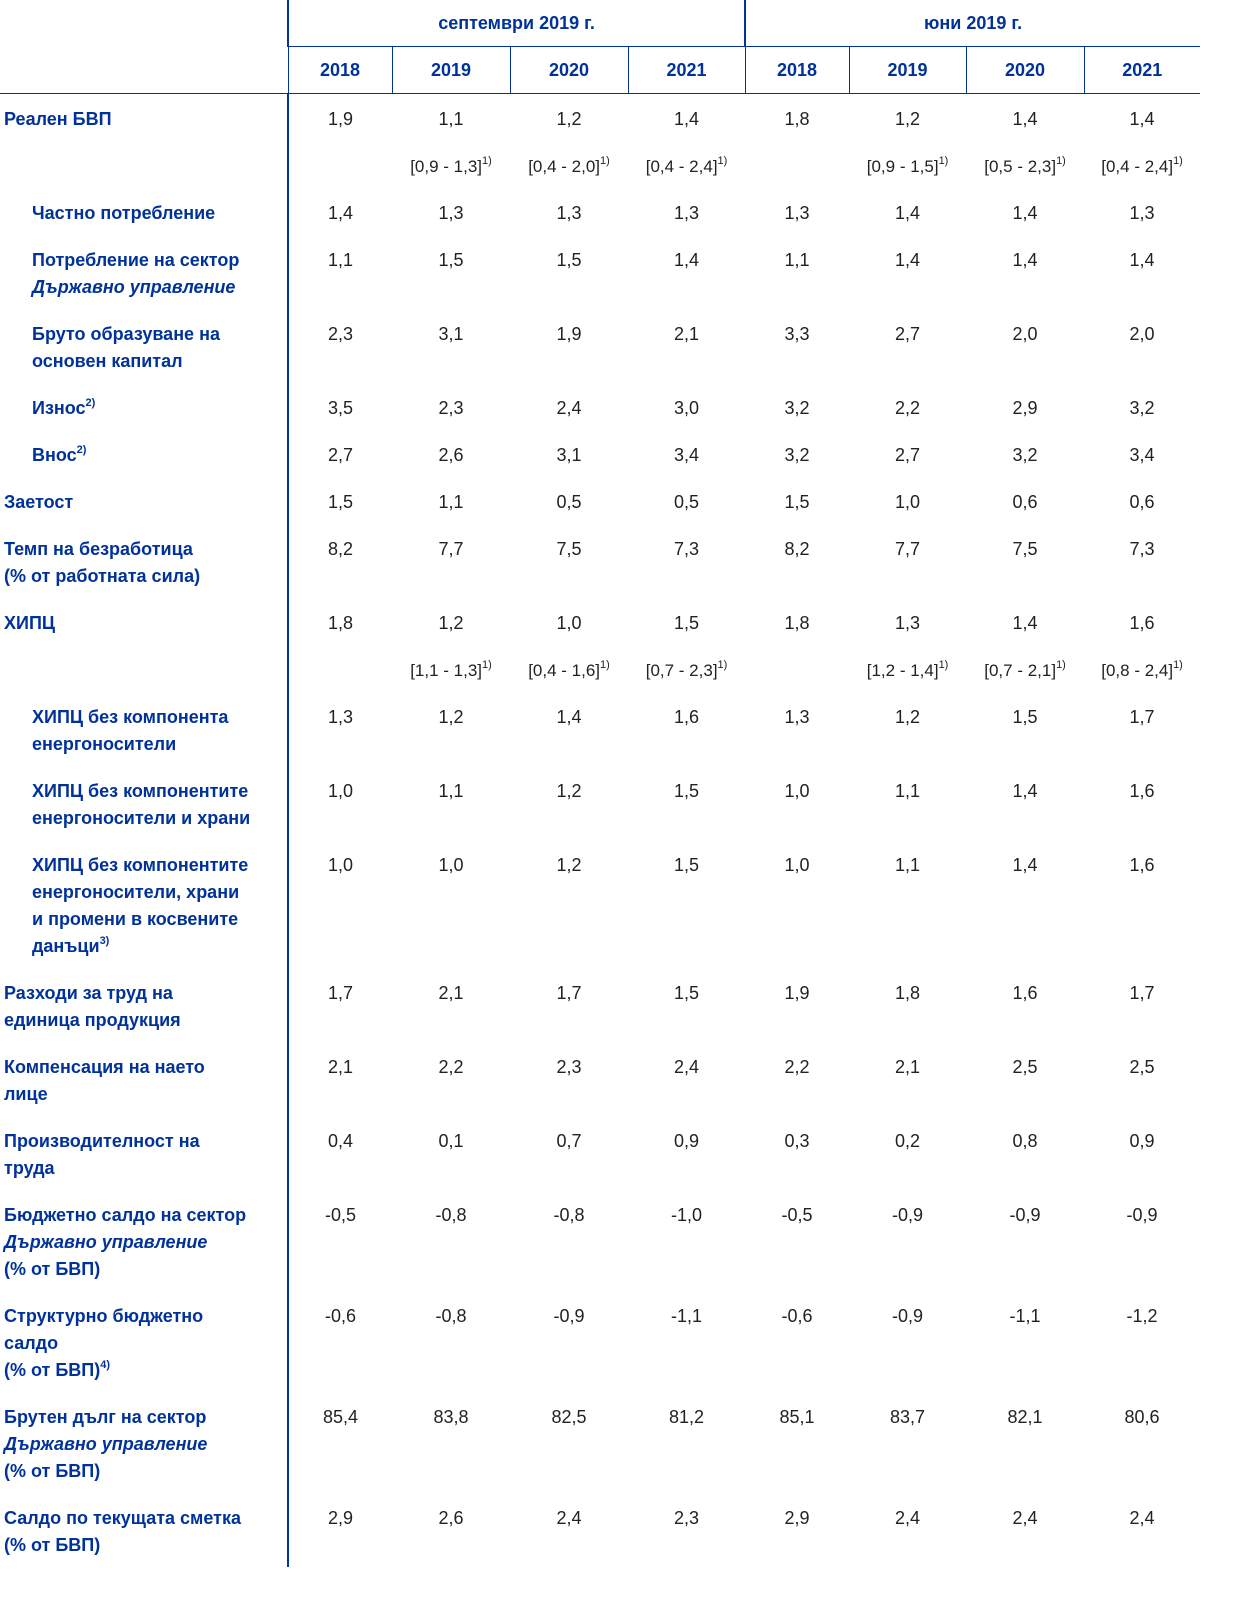  Describe the element at coordinates (797, 334) in the screenshot. I see `cell-value: 3,3` at that location.